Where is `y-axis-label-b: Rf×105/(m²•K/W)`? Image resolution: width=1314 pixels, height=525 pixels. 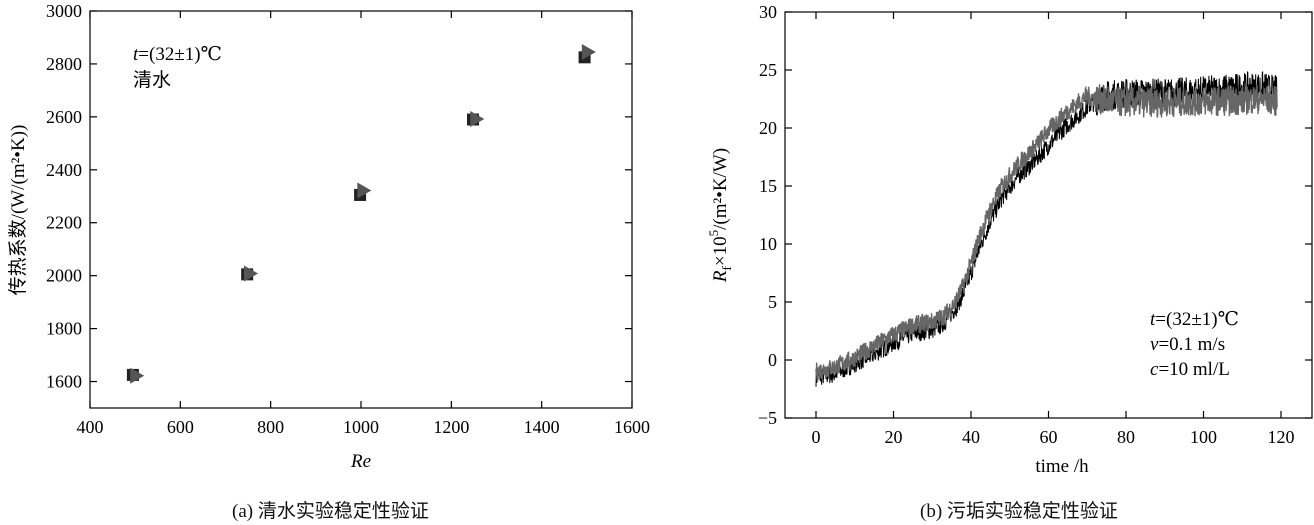
y-axis-label-b: Rf×105/(m²•K/W) is located at coordinates (720, 215).